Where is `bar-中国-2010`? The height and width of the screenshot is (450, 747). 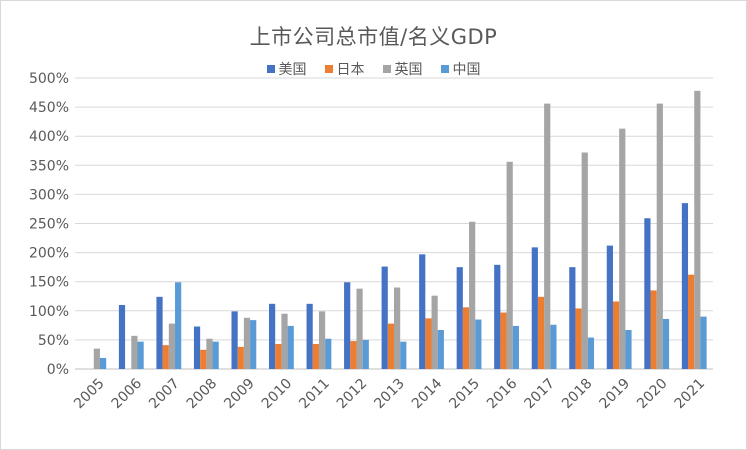
bar-中国-2010 is located at coordinates (290, 347).